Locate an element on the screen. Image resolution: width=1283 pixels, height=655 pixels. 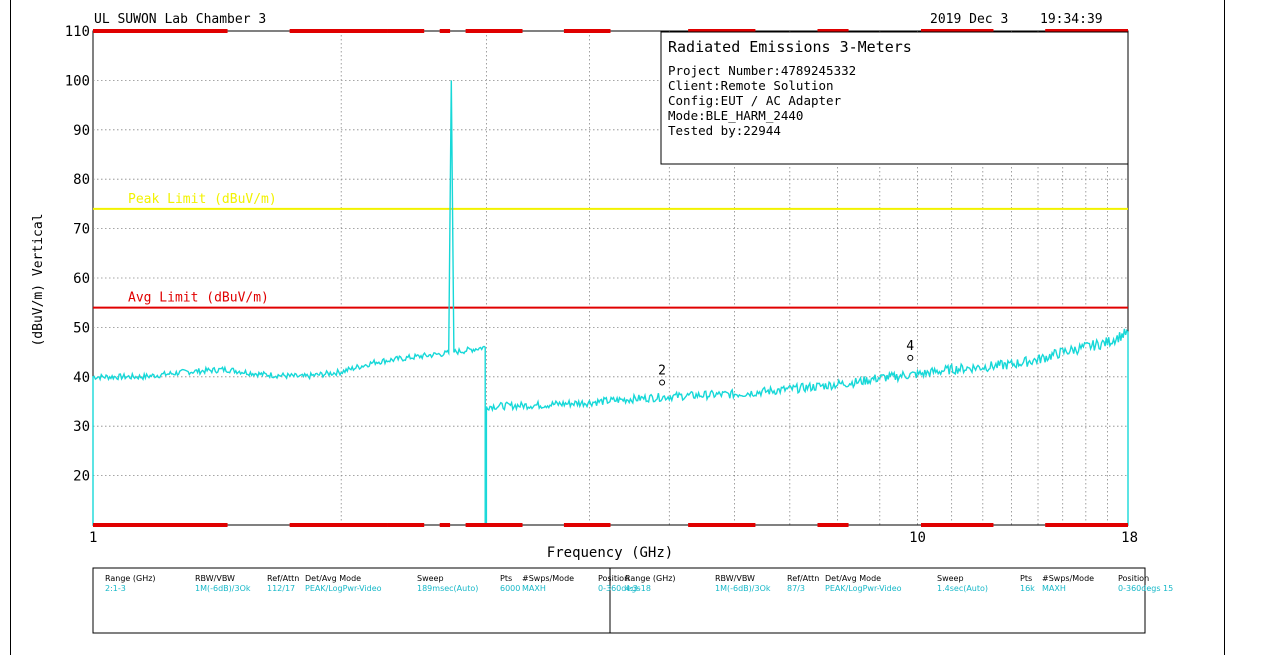
y-axis-label: (dBuV/m) Vertical is located at coordinates (38, 279).